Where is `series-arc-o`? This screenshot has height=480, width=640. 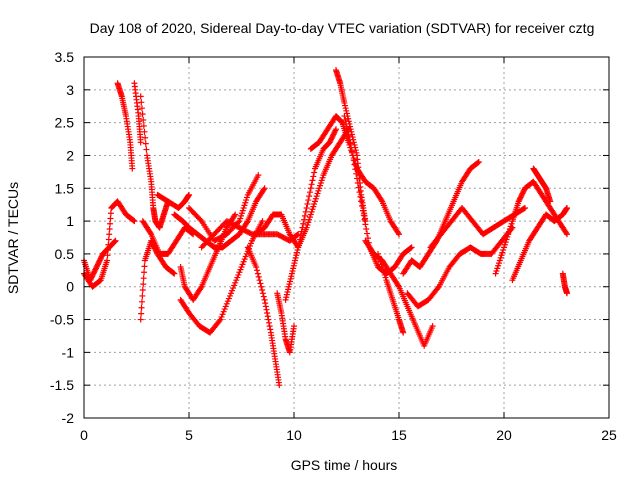
series-arc-o is located at coordinates (302, 188).